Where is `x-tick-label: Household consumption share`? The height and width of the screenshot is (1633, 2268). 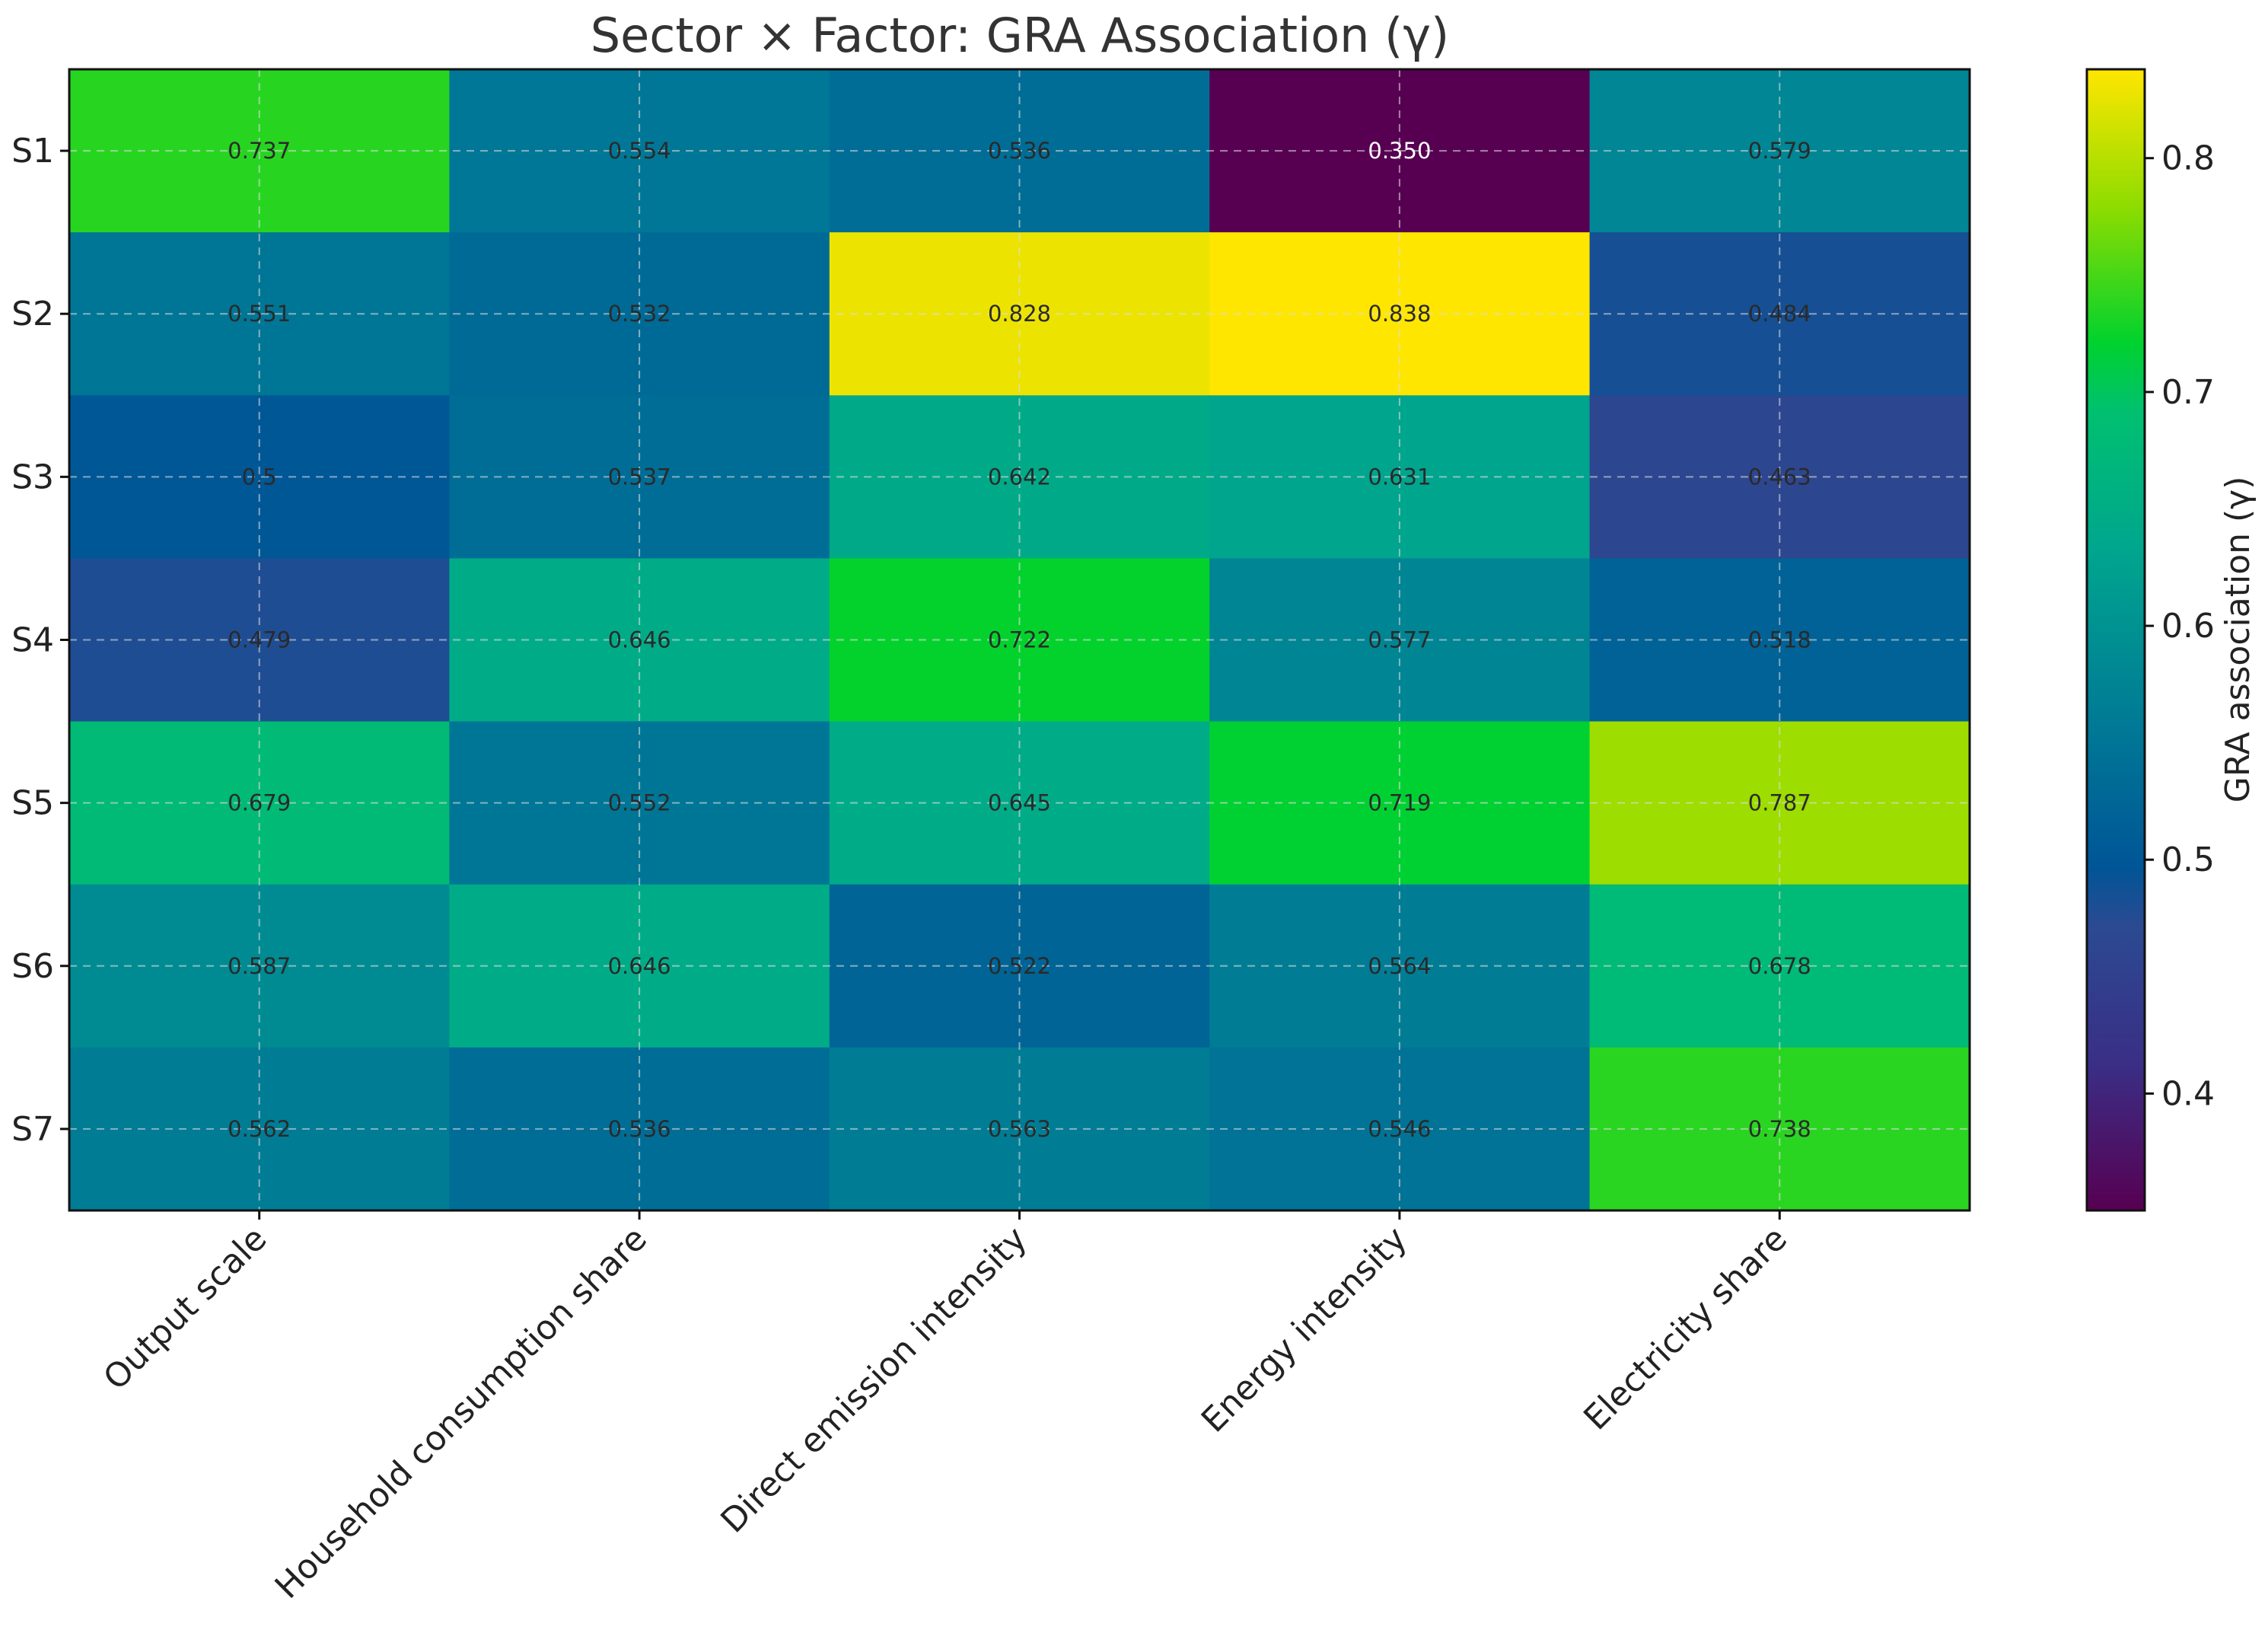 x-tick-label: Household consumption share is located at coordinates (461, 1413).